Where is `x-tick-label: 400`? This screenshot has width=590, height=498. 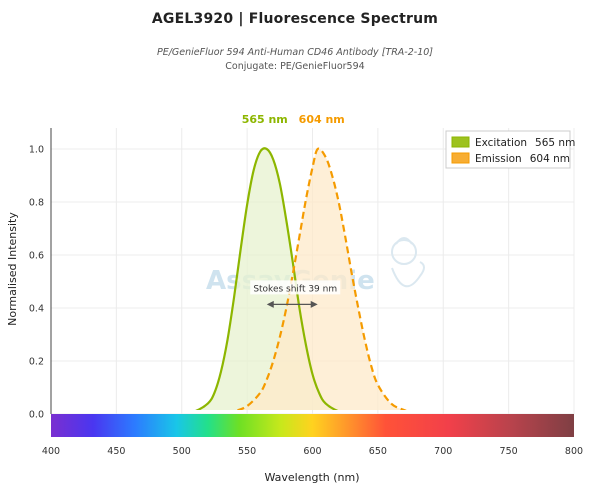
x-tick-label: 400 is located at coordinates (51, 451).